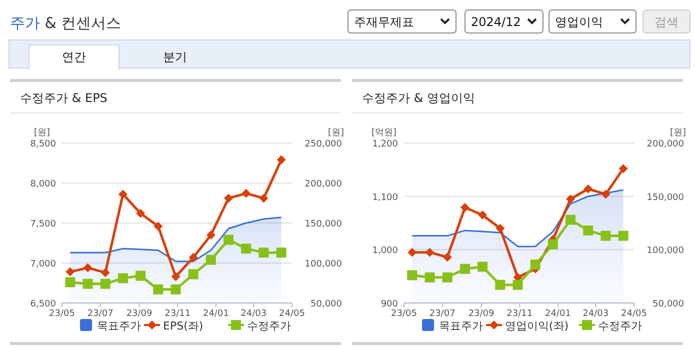  I want to click on y-tick-label: 8,500, so click(43, 145).